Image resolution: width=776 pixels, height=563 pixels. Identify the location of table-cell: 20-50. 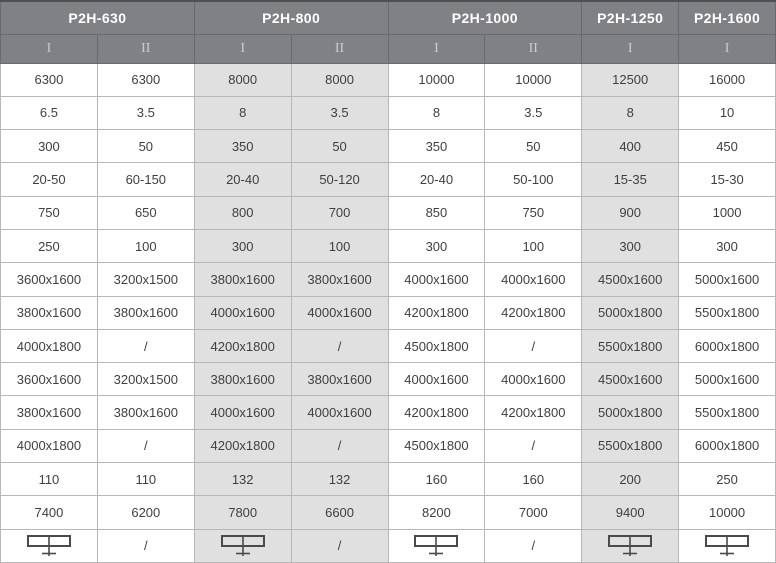
(49, 179).